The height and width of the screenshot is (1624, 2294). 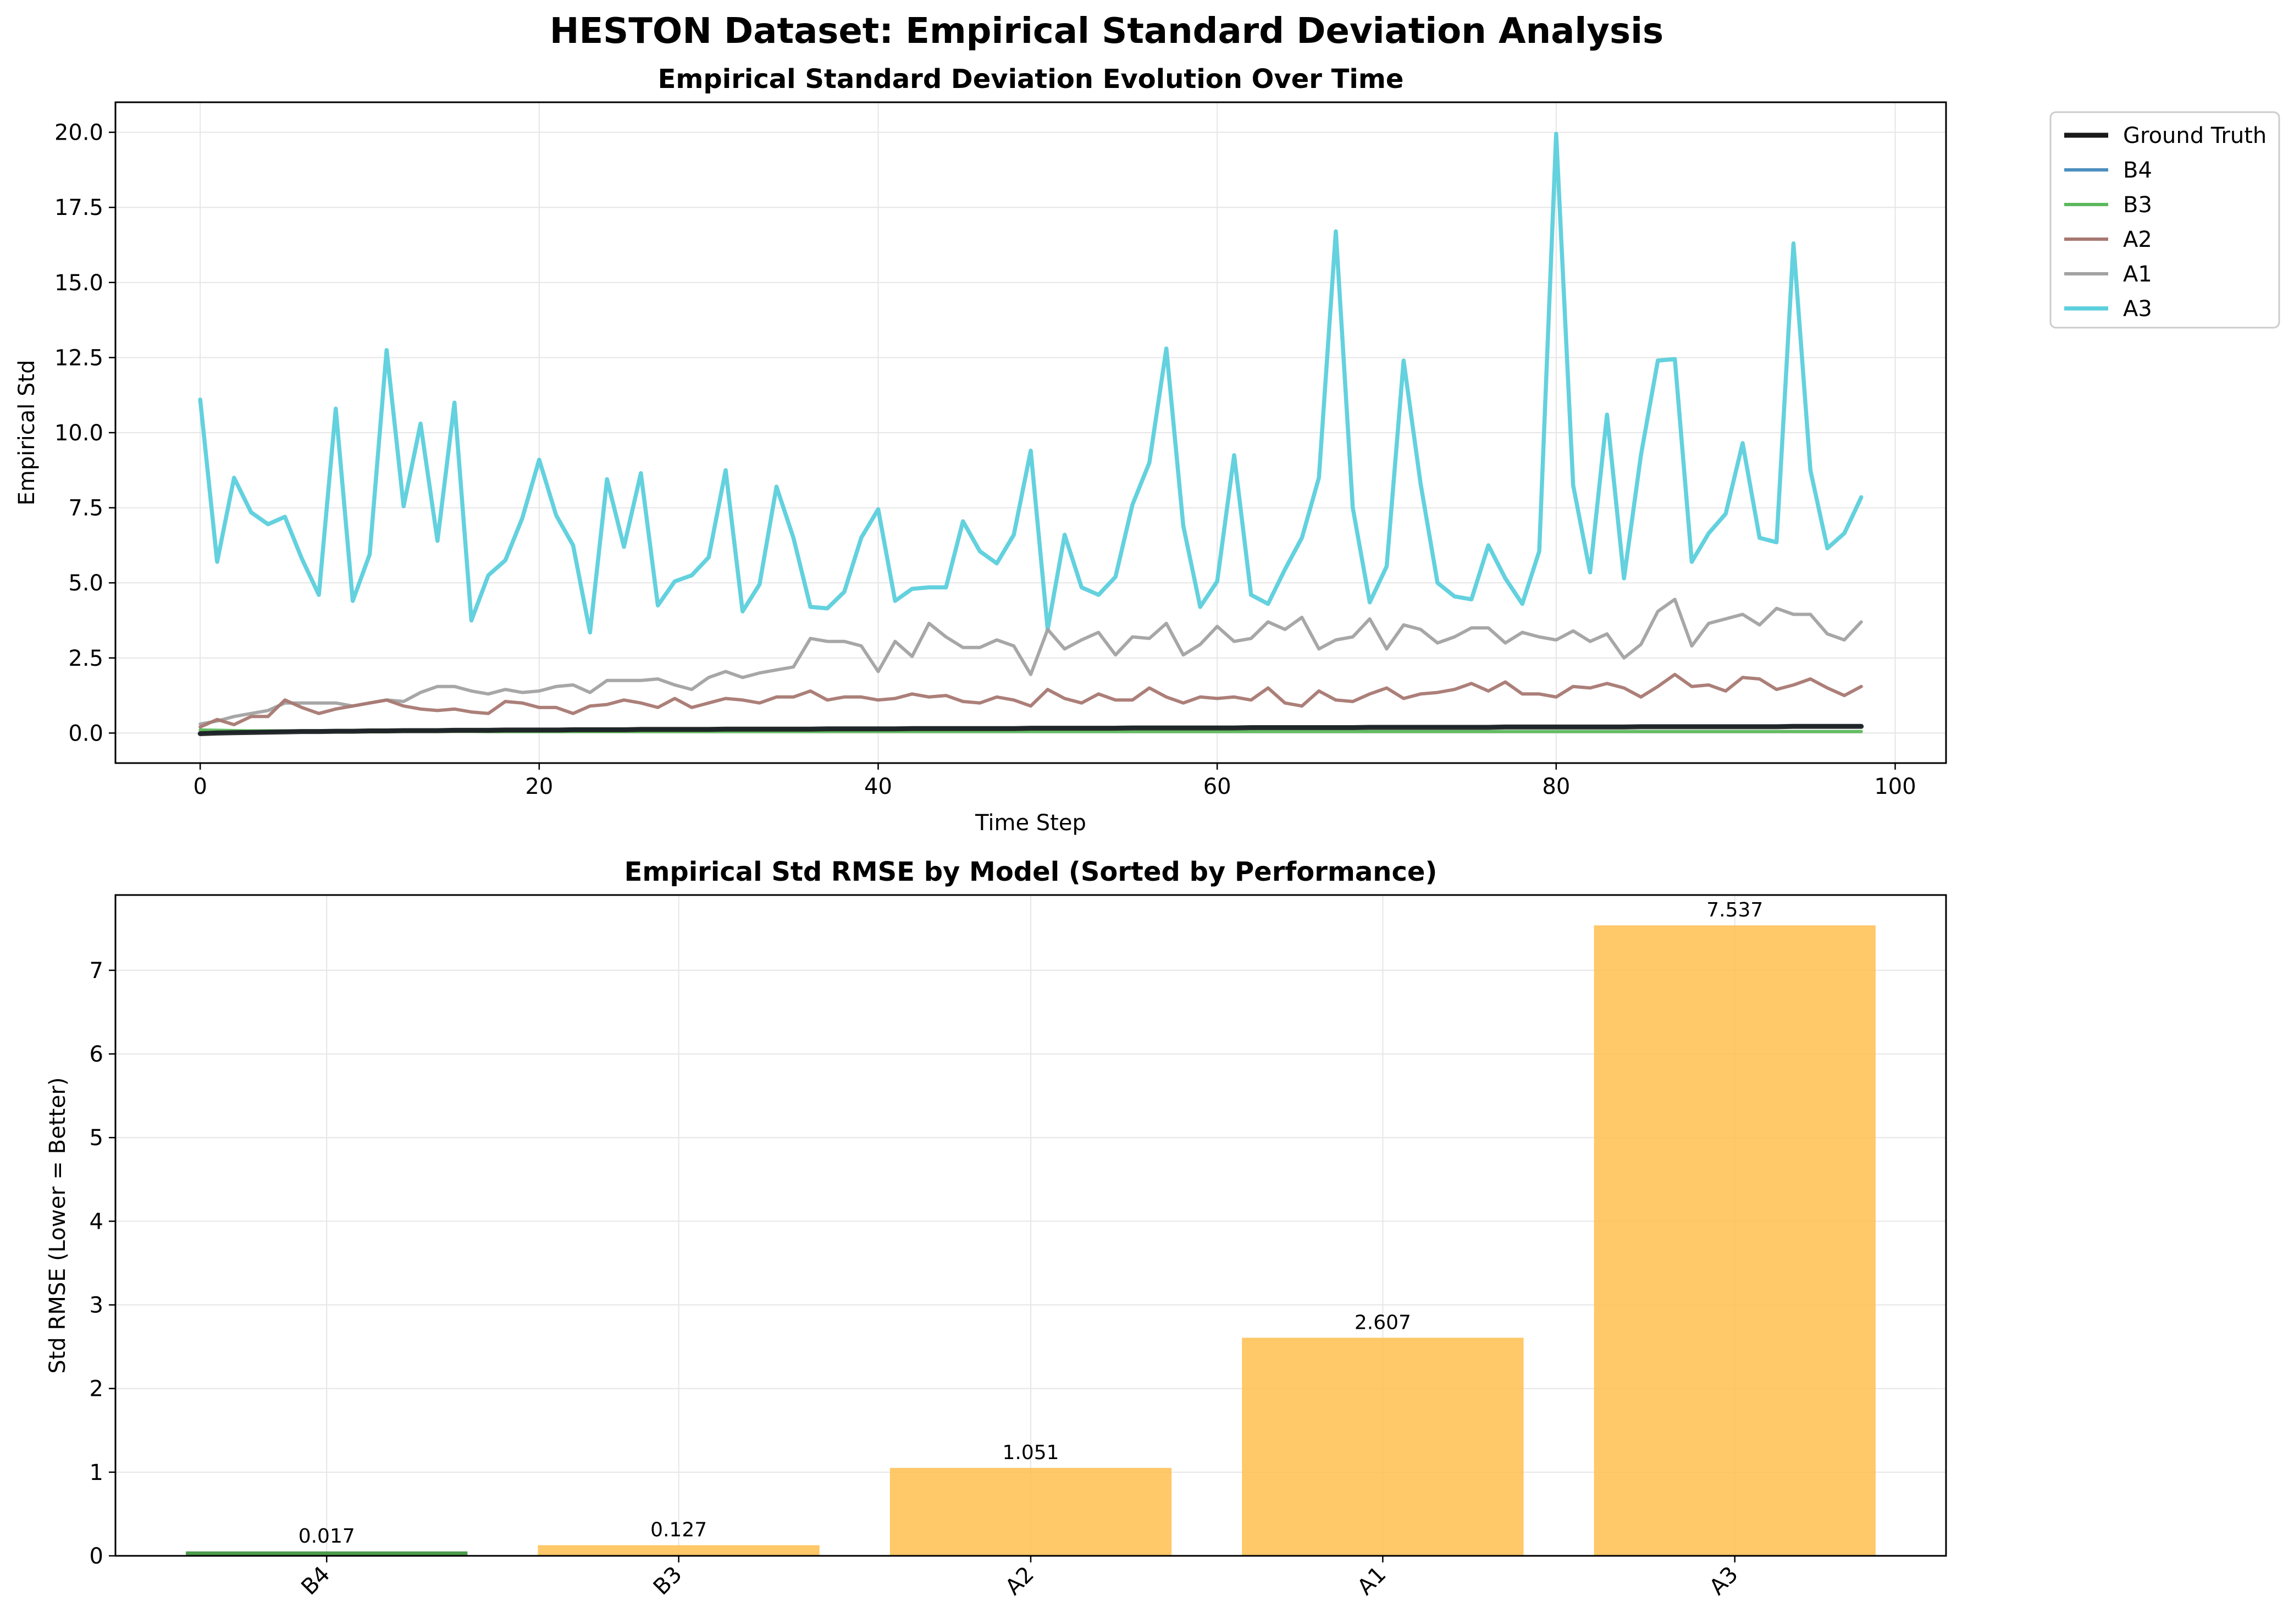 What do you see at coordinates (1030, 1512) in the screenshot?
I see `bar-a2` at bounding box center [1030, 1512].